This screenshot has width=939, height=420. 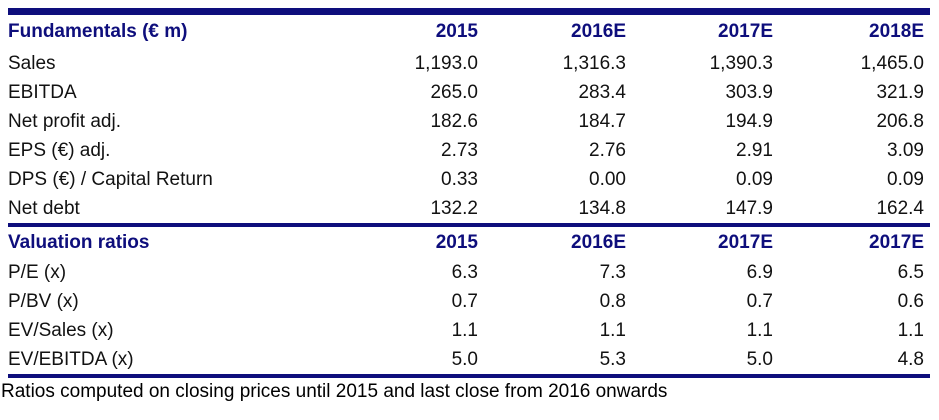 What do you see at coordinates (741, 63) in the screenshot?
I see `cell-value: 1,390.3` at bounding box center [741, 63].